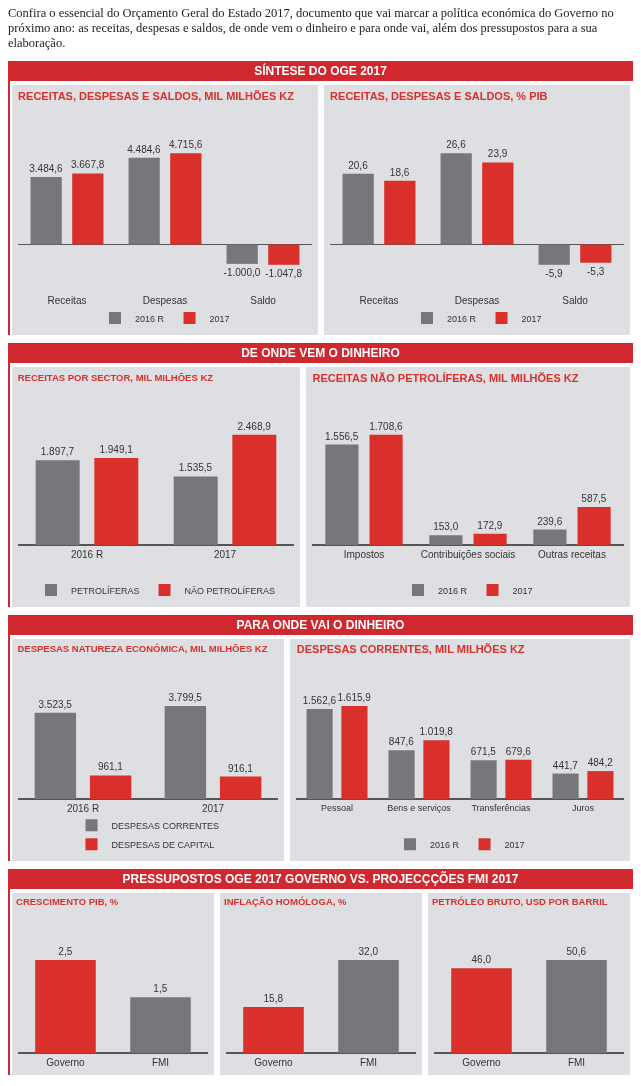 Image resolution: width=641 pixels, height=1086 pixels. I want to click on data-label: 32,0, so click(368, 951).